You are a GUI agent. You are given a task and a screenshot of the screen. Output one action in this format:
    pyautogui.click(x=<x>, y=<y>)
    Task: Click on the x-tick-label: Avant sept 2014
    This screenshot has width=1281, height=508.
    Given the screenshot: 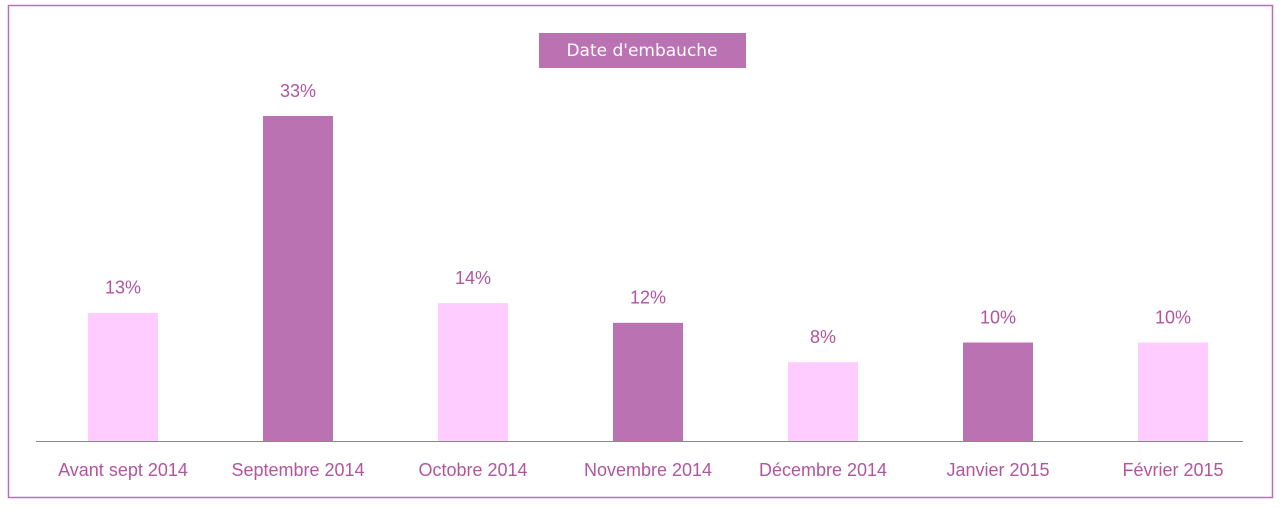 What is the action you would take?
    pyautogui.click(x=123, y=470)
    